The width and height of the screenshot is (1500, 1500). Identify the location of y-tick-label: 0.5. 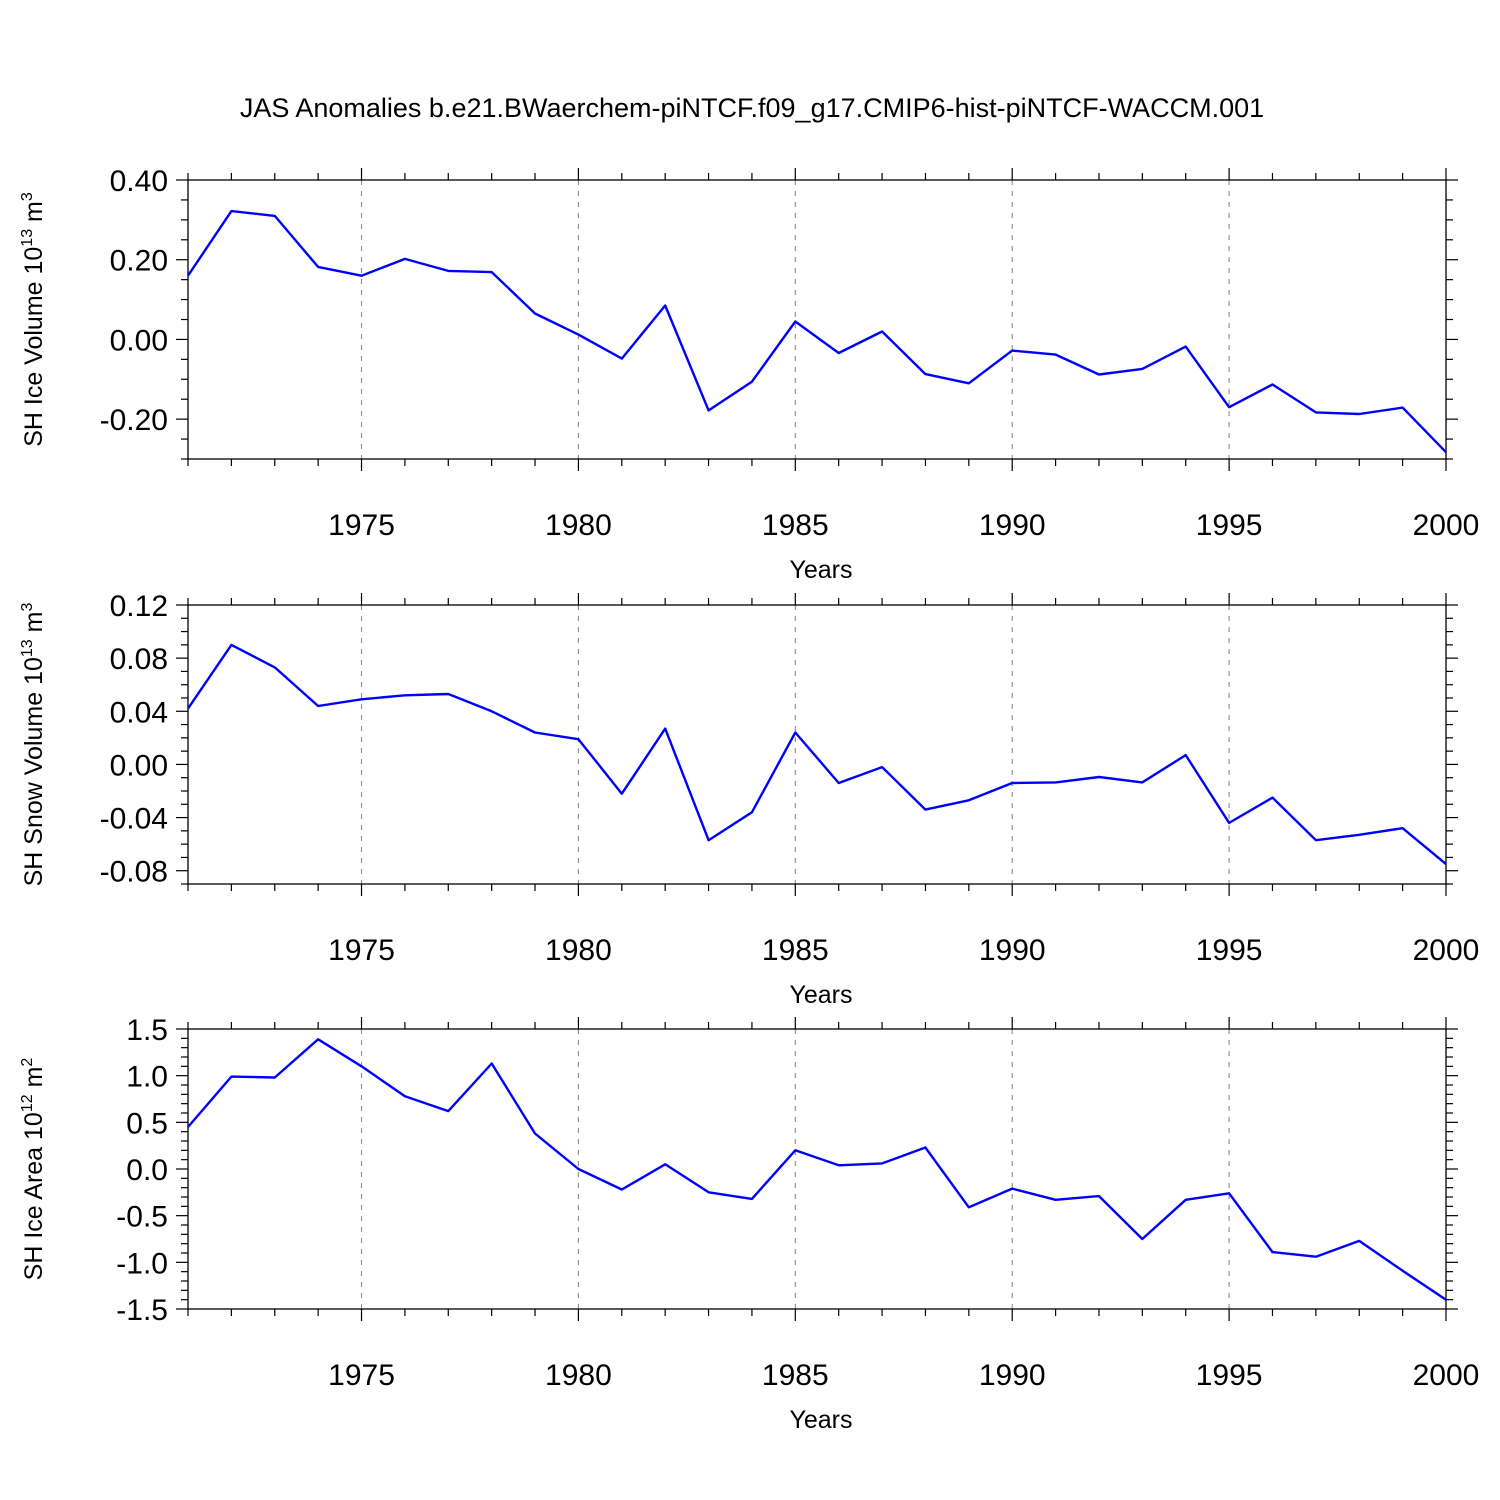
(147, 1123).